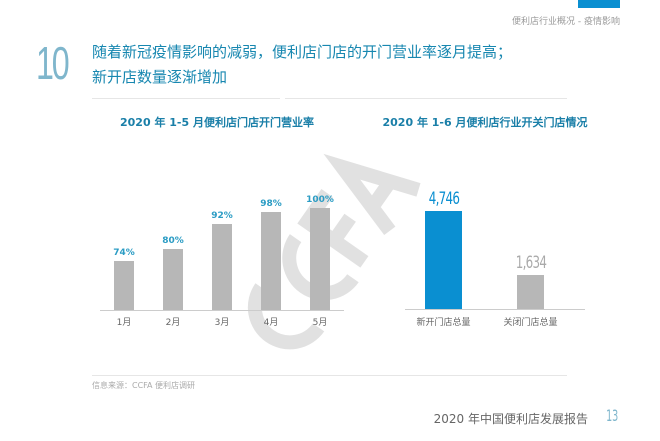 The image size is (660, 441). Describe the element at coordinates (124, 253) in the screenshot. I see `bar-label-0: 74%` at that location.